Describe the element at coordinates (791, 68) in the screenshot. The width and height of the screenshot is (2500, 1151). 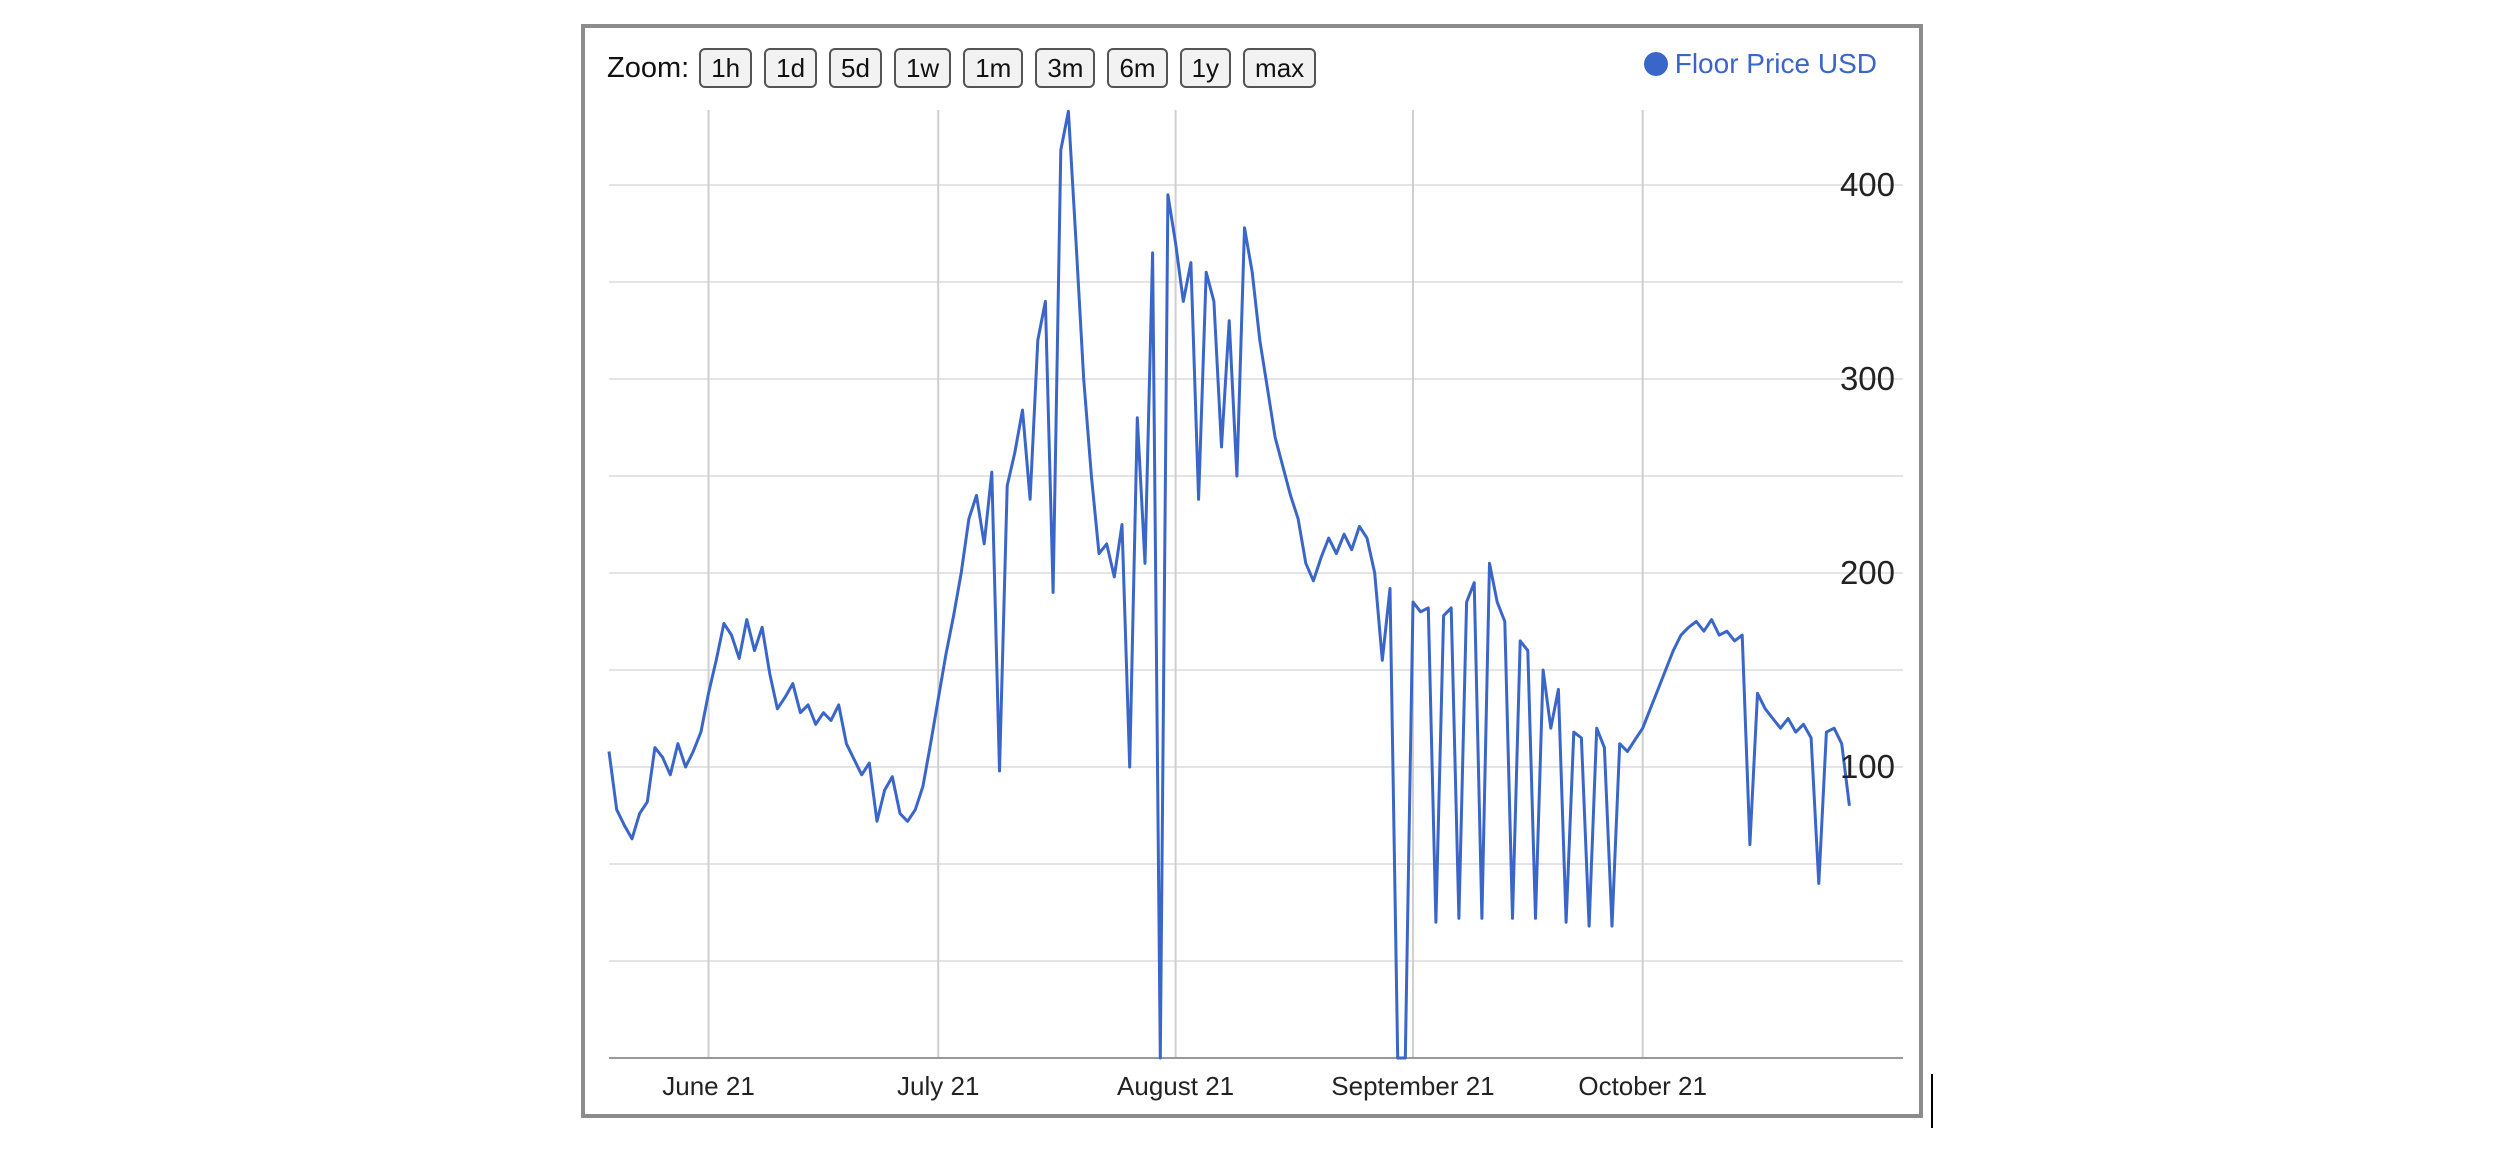
I see `zoom-1d-button: 1d` at that location.